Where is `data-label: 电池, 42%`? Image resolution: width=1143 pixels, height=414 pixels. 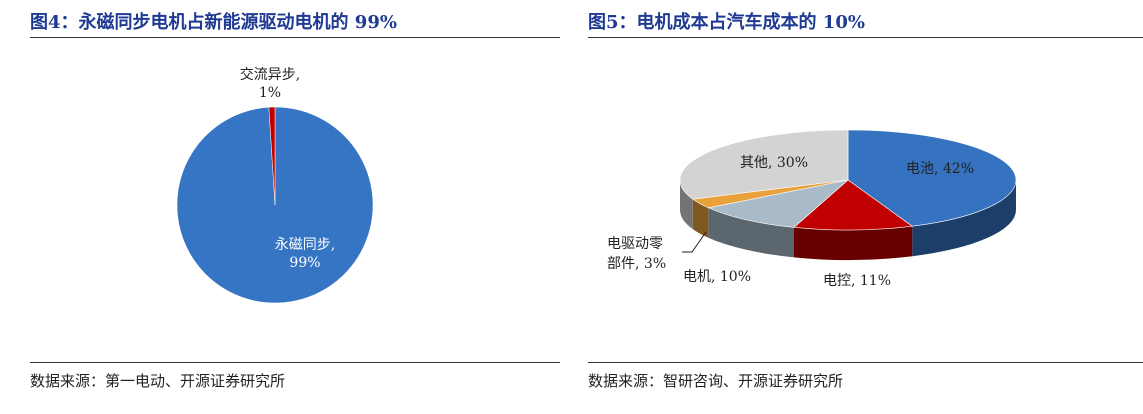 data-label: 电池, 42% is located at coordinates (940, 168).